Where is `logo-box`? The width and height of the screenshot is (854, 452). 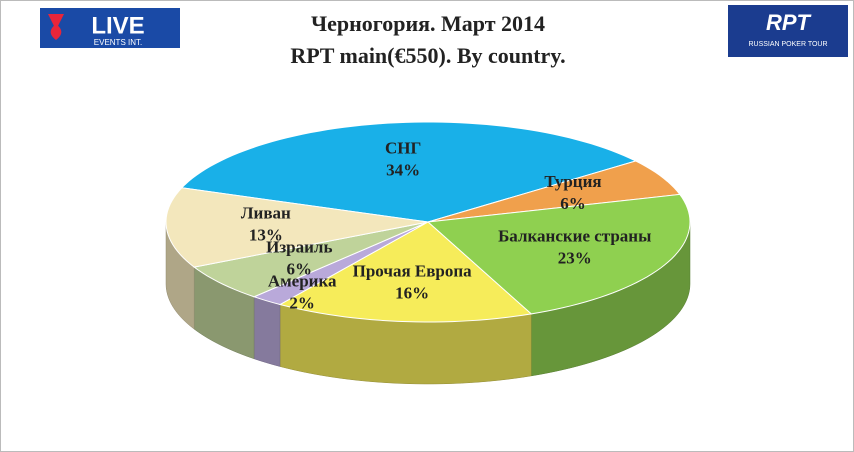
logo-box is located at coordinates (788, 31).